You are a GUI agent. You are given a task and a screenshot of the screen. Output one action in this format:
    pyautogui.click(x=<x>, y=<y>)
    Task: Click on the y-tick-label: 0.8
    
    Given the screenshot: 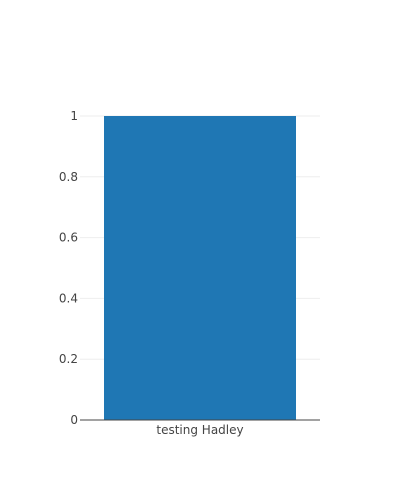 What is the action you would take?
    pyautogui.click(x=68, y=177)
    